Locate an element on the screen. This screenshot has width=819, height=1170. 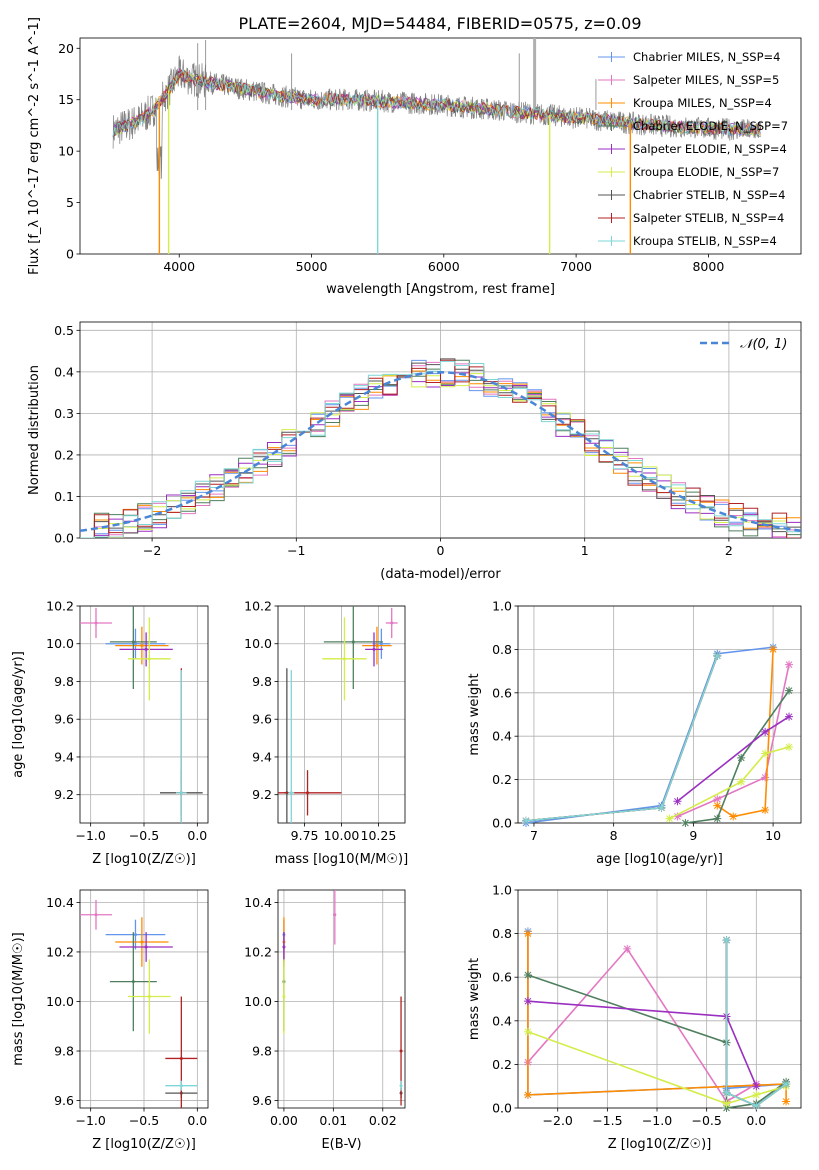
age_vs_mass-frame is located at coordinates (341, 714).